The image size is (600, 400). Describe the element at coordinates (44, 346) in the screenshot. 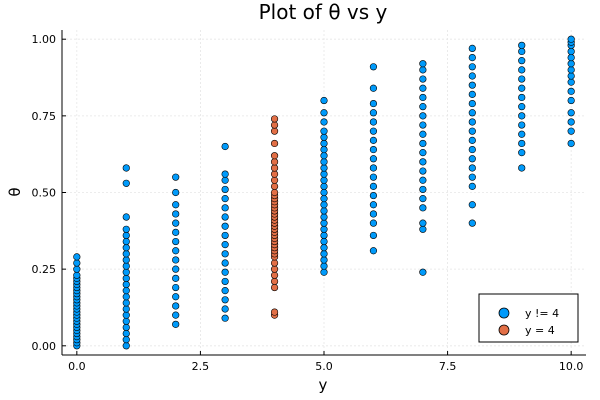

I see `y-tick-label: 0.00` at that location.